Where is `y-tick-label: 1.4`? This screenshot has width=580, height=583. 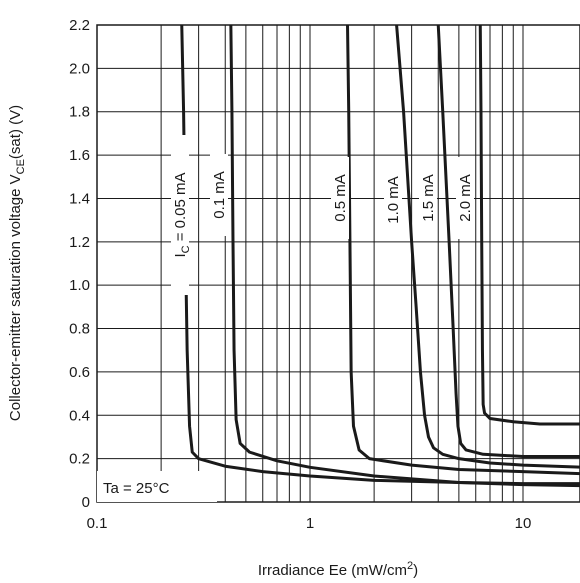 y-tick-label: 1.4 is located at coordinates (79, 198).